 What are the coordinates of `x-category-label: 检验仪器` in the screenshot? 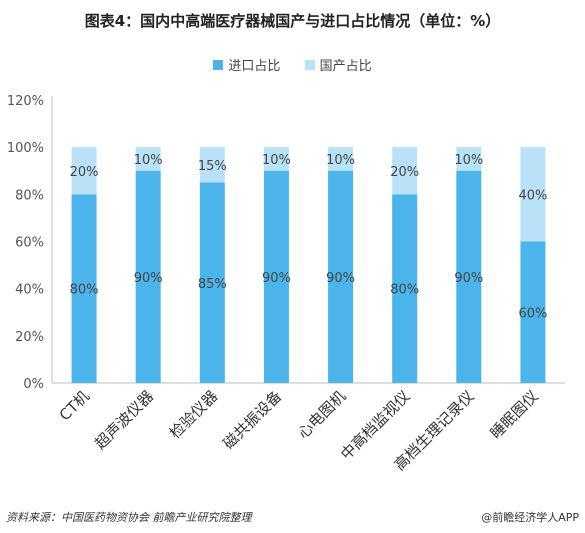 It's located at (193, 414).